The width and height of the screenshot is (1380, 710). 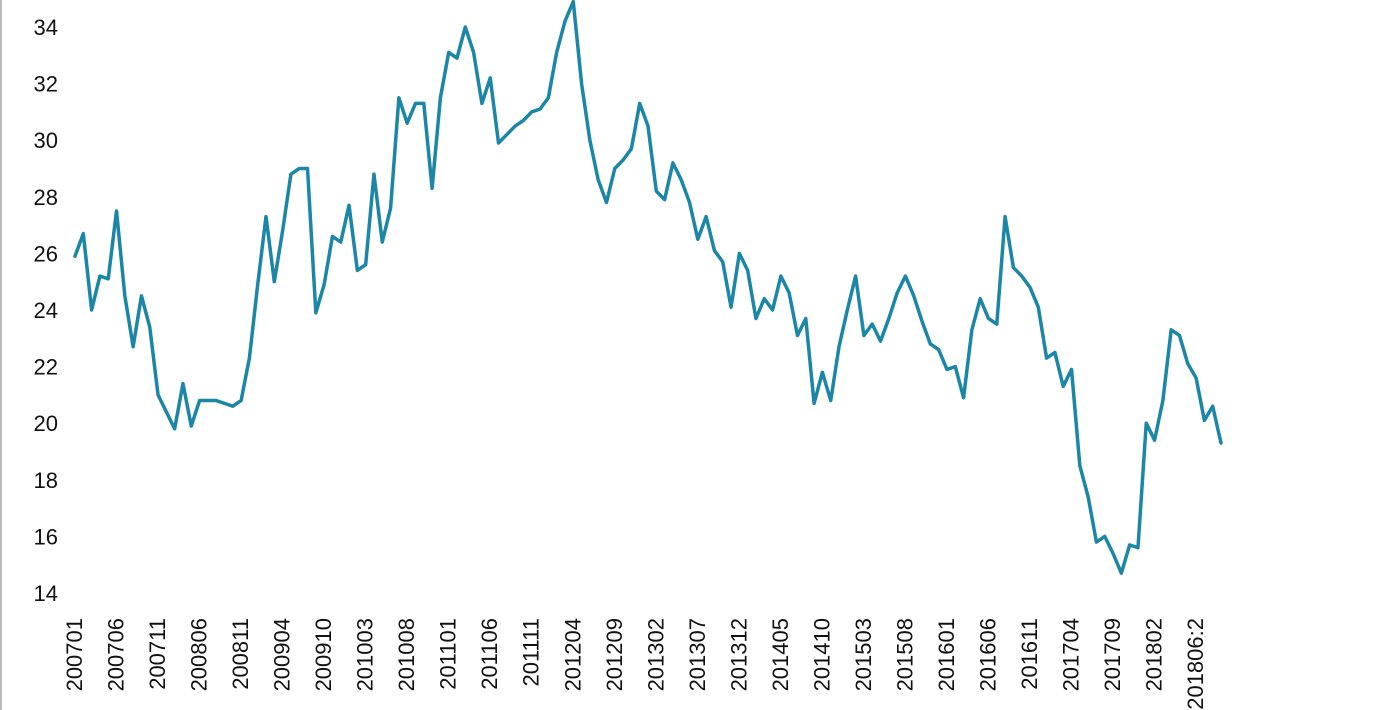 I want to click on x-tick-label: 200701, so click(x=74, y=654).